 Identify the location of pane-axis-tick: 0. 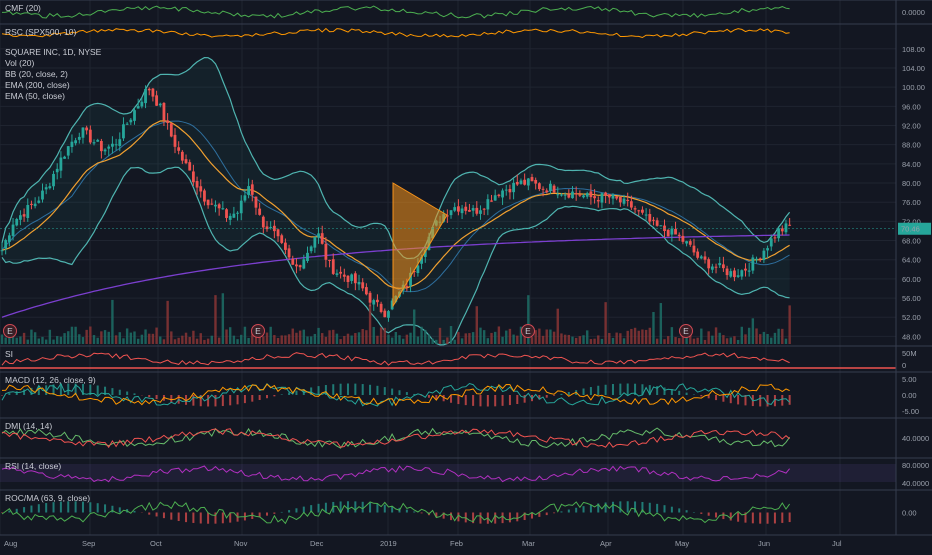
(904, 365).